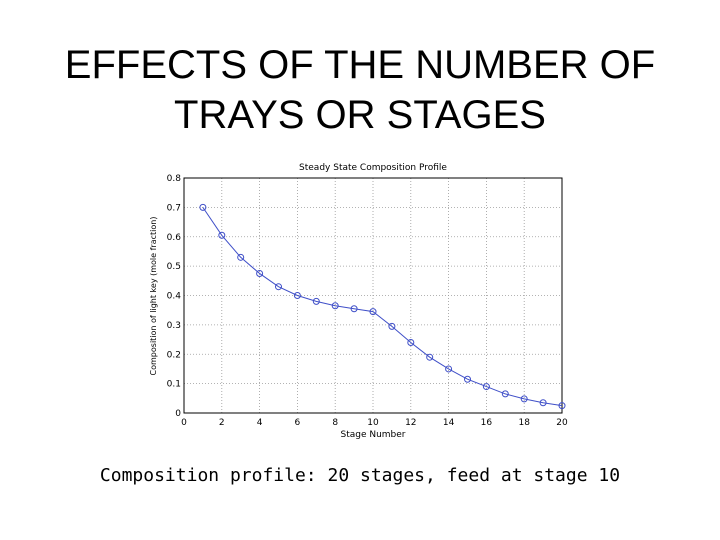 This screenshot has width=720, height=540. I want to click on y-tick-label: 0.3, so click(174, 326).